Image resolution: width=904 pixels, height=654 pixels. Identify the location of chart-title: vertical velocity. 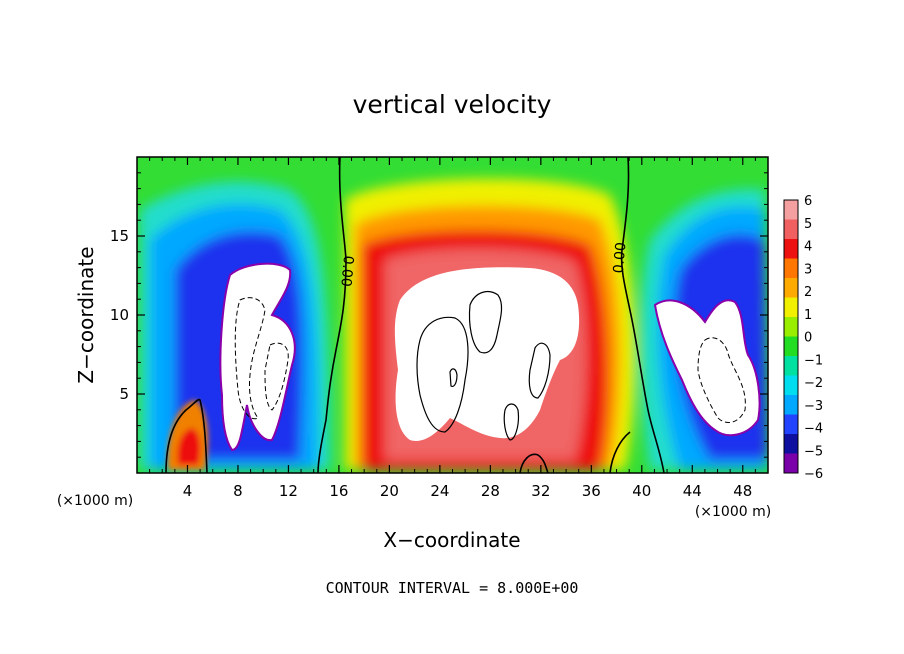
(452, 104).